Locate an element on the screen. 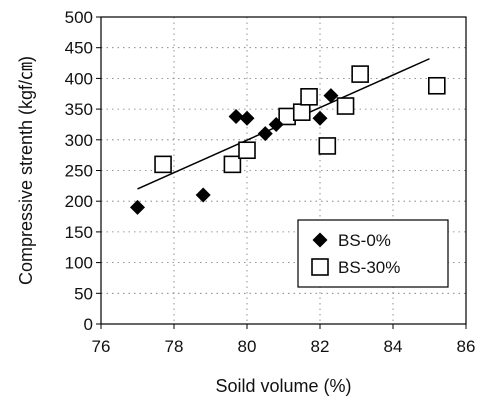 This screenshot has height=404, width=483. y-tick-label: 250 is located at coordinates (79, 171).